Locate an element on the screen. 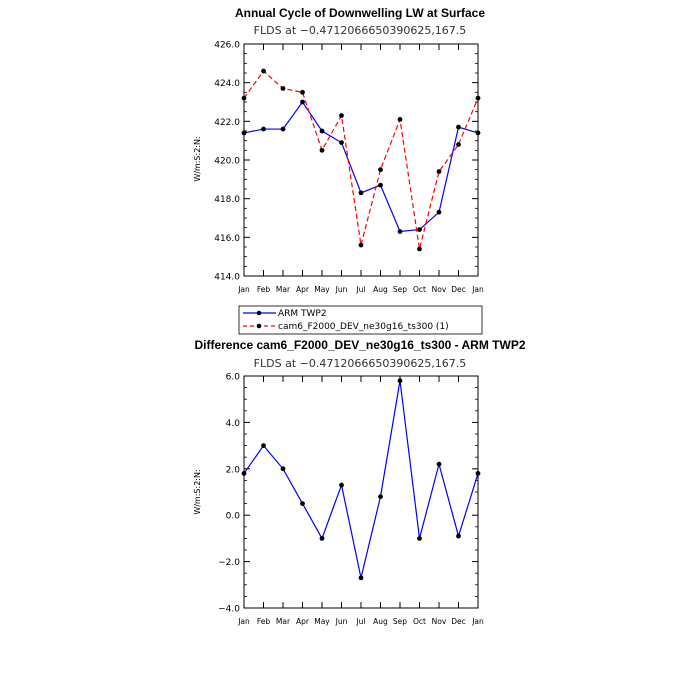  y-tick-label: −4.0 is located at coordinates (229, 610).